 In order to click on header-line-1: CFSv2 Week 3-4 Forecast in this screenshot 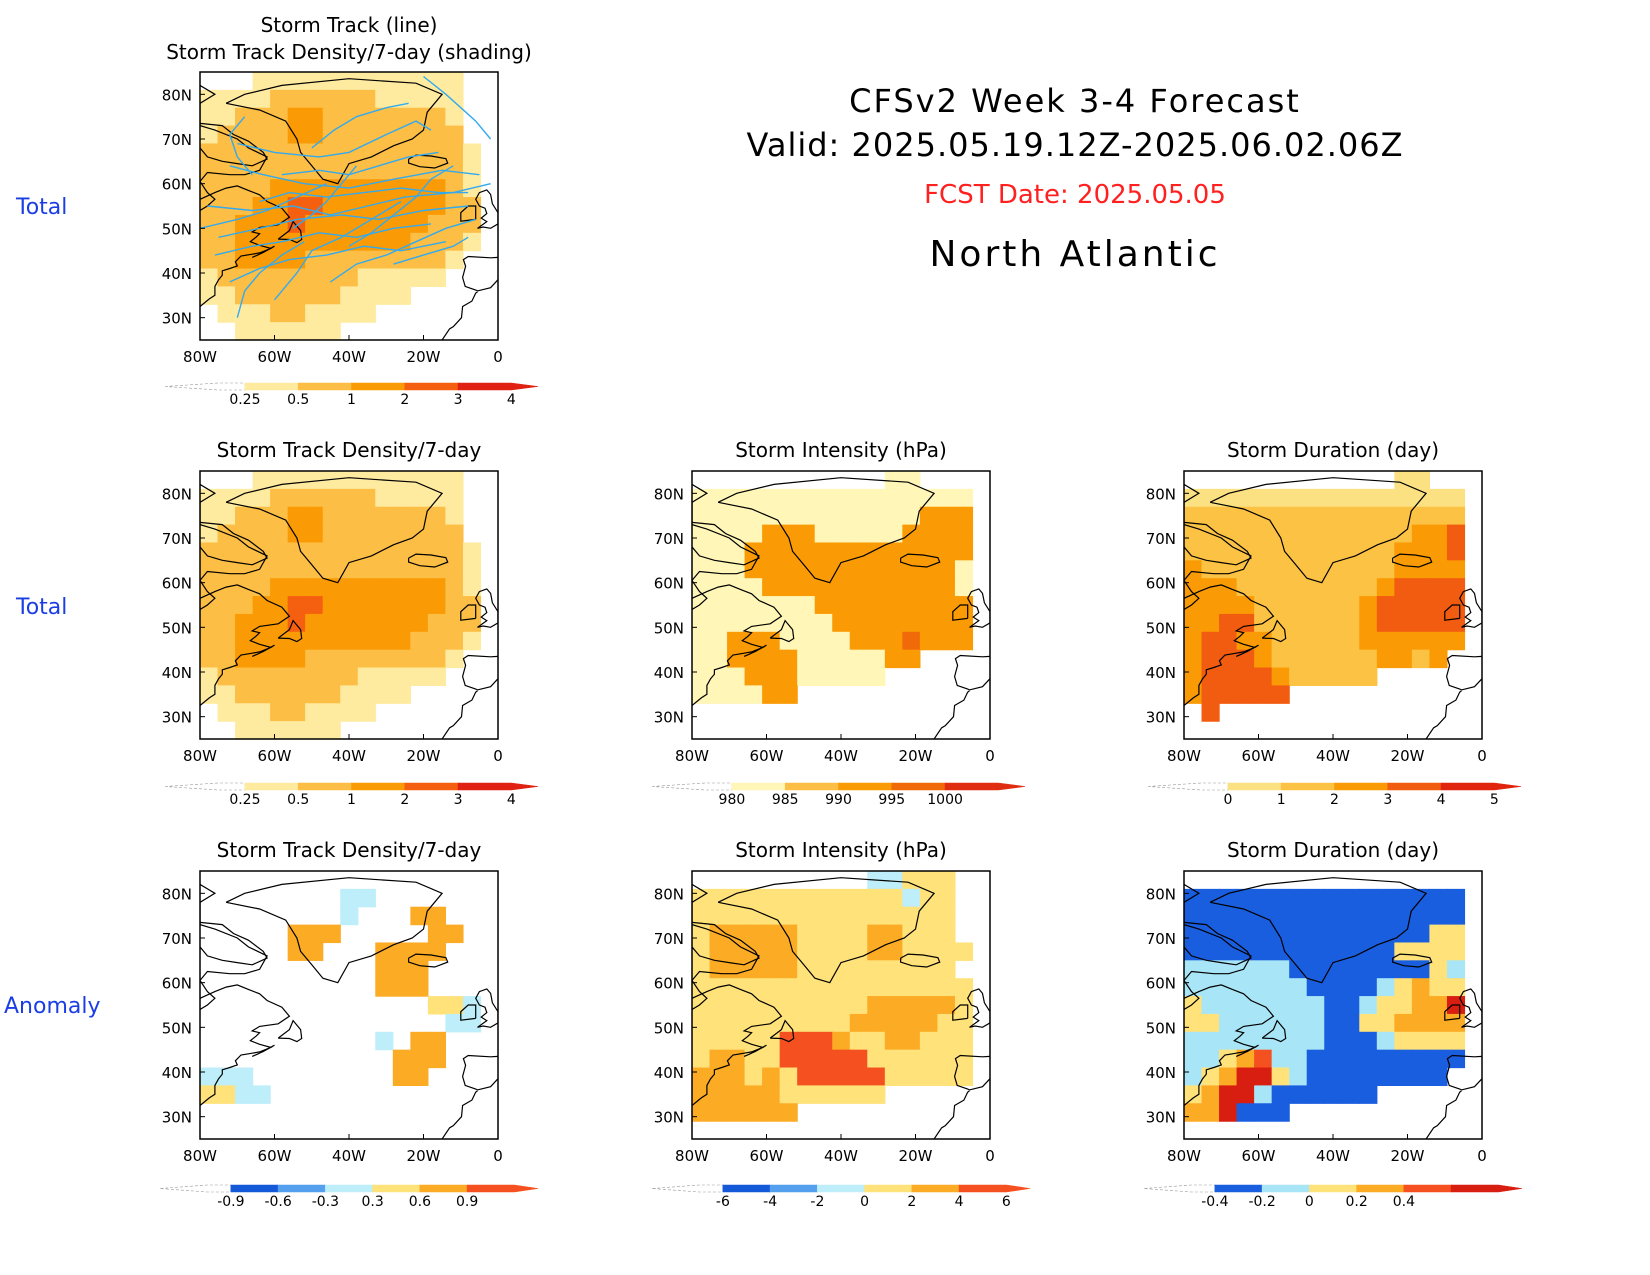, I will do `click(1075, 101)`.